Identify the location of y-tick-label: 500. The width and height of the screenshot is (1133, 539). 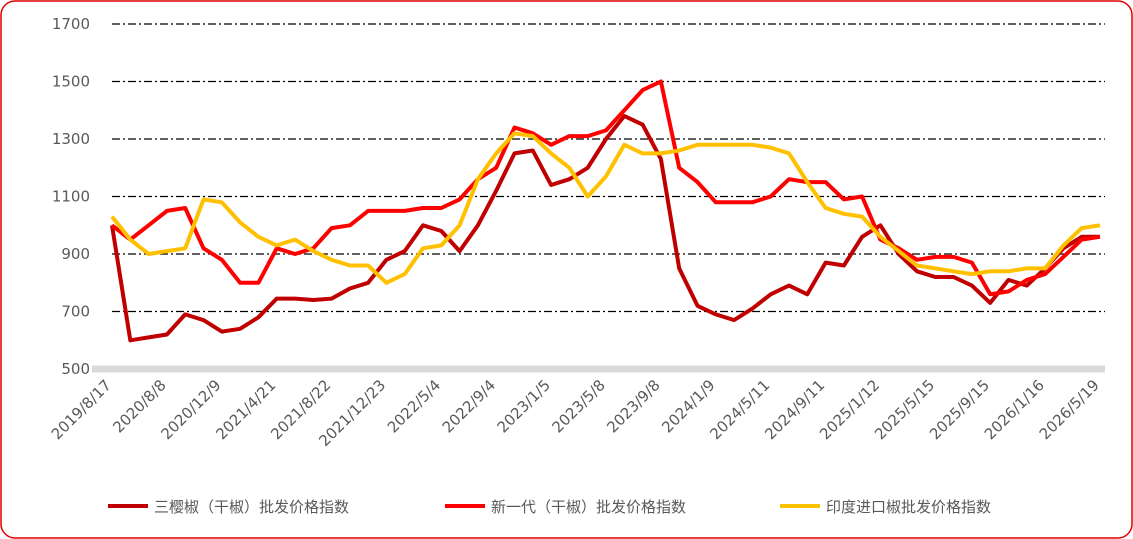
(75, 369).